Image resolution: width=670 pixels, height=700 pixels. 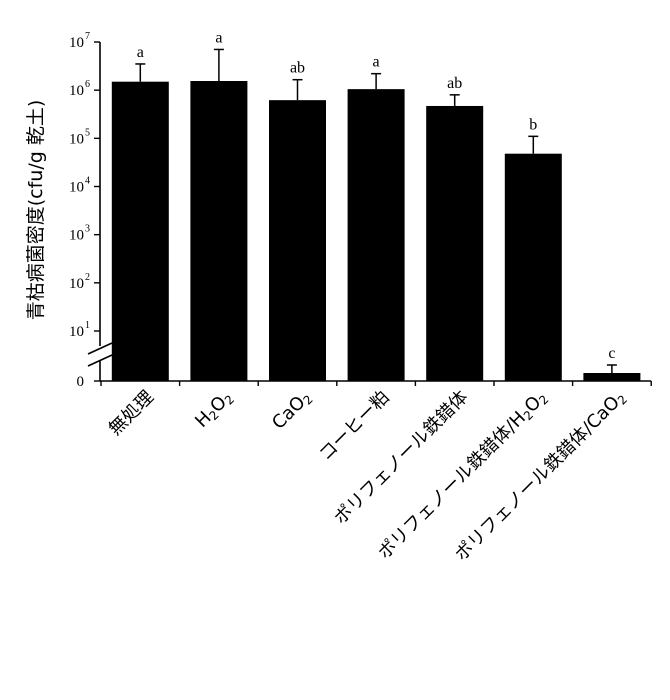 I want to click on y-tick-exponent: 2, so click(x=87, y=277).